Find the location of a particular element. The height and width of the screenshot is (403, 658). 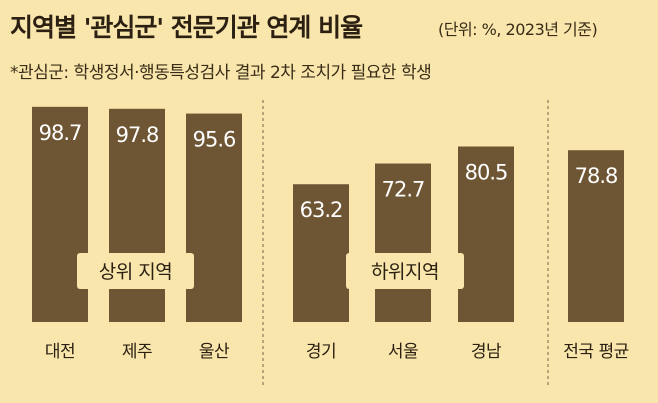

chart-title: 지역별 '관심군' 전문기관 연계 비율 is located at coordinates (186, 27).